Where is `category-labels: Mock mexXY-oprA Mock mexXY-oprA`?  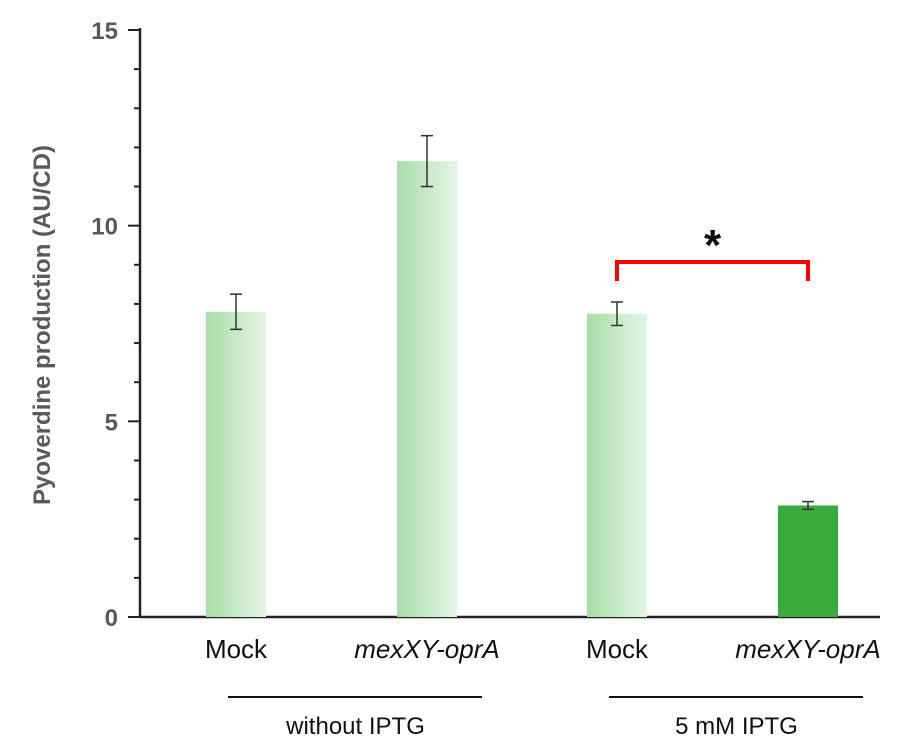
category-labels: Mock mexXY-oprA Mock mexXY-oprA is located at coordinates (543, 649).